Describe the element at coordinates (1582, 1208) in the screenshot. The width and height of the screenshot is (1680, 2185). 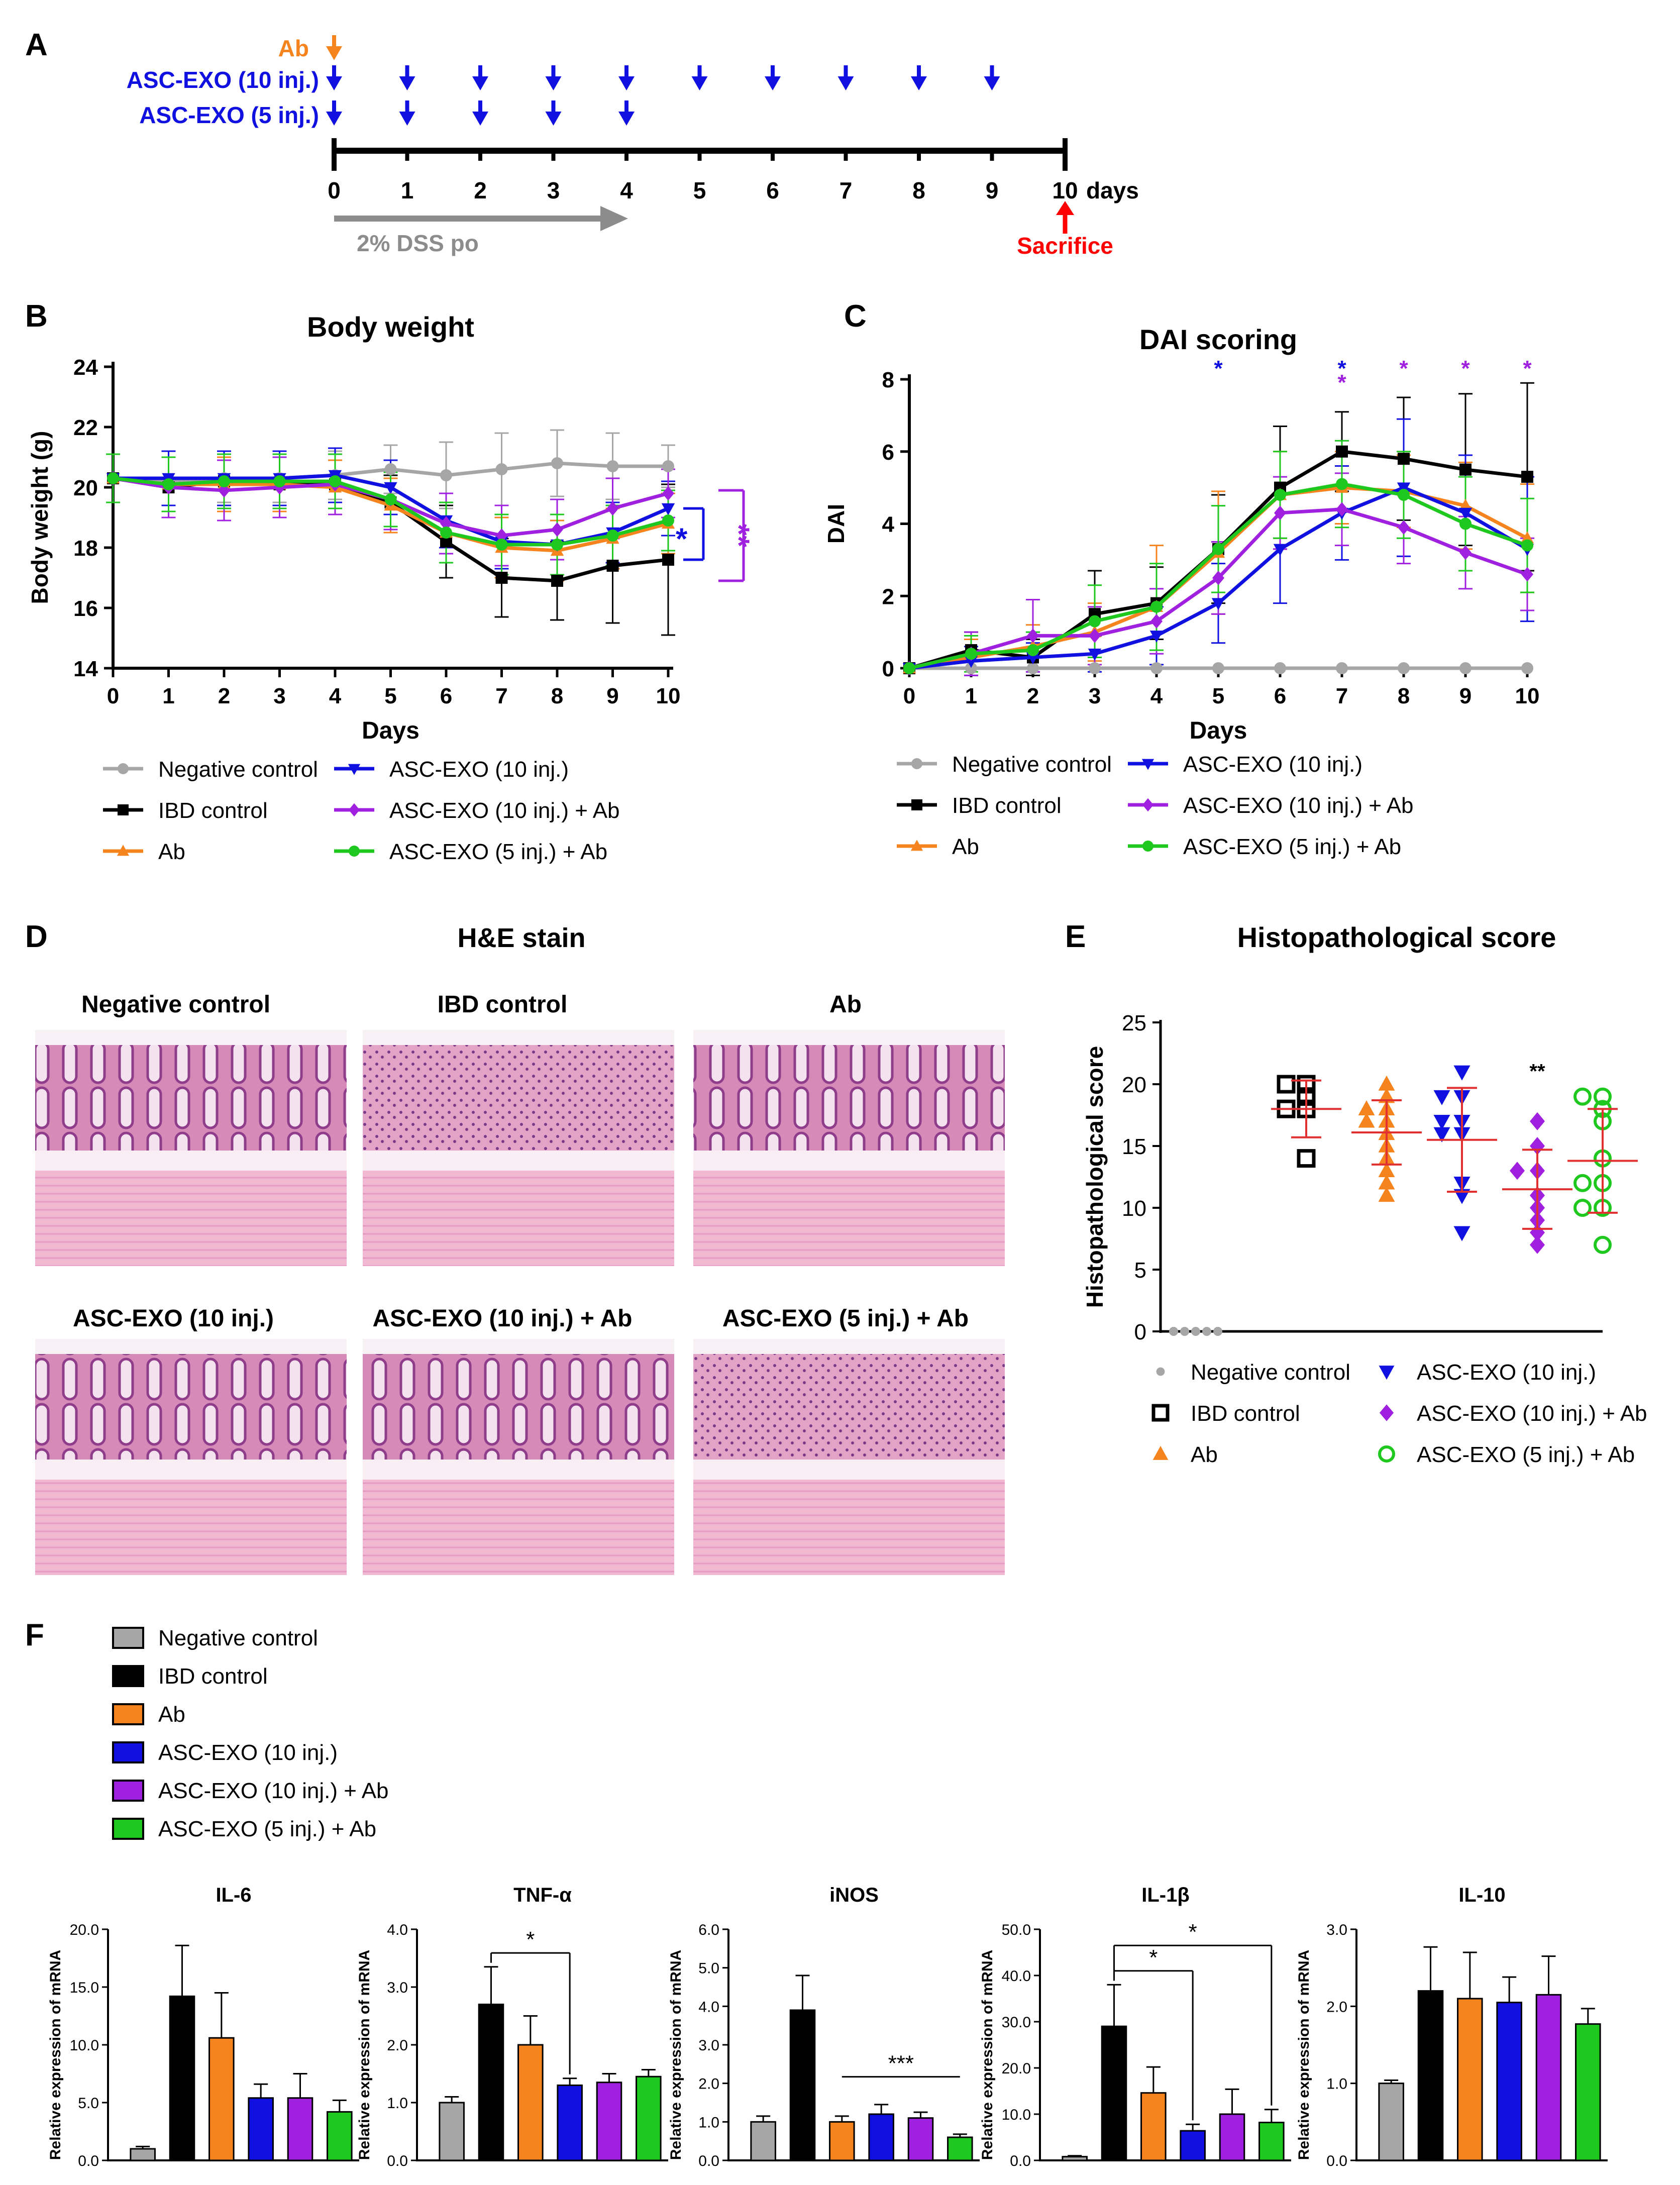
I see `score-point-exo5ab` at that location.